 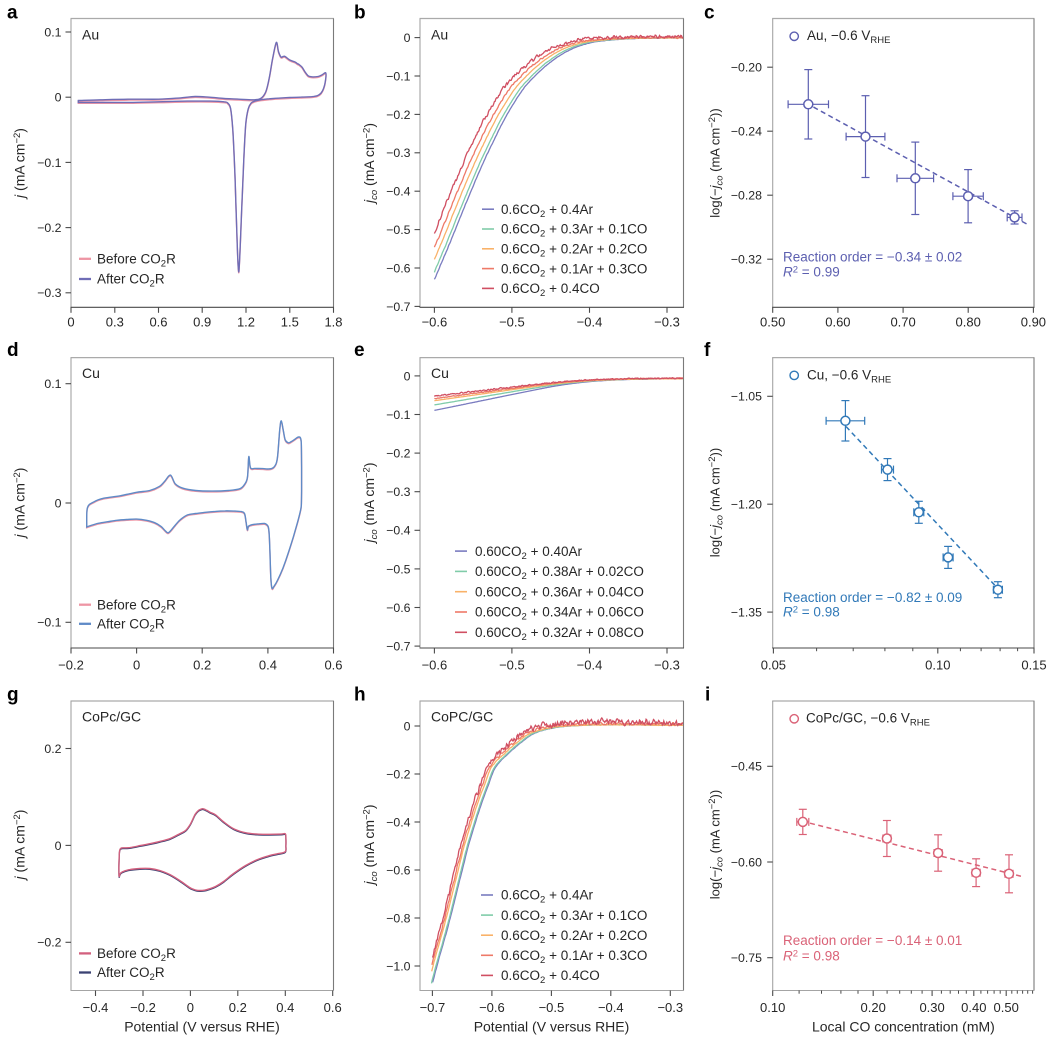 I want to click on svg-text: Local CO concentration (mM), so click(x=903, y=1027).